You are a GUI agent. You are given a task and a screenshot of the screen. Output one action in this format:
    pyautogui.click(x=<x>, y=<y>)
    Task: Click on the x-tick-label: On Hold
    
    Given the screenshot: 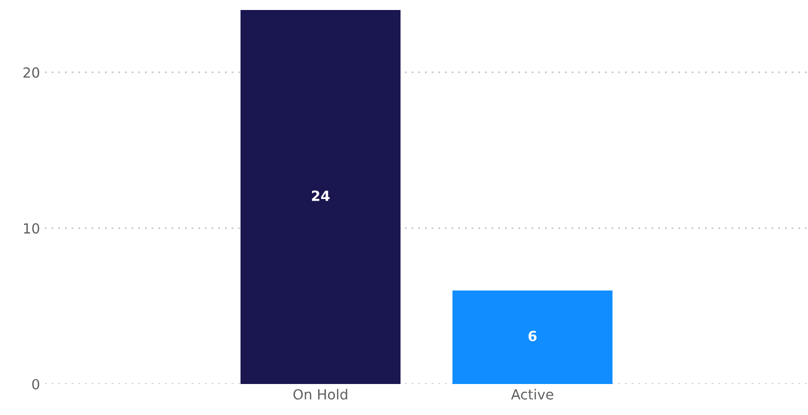 What is the action you would take?
    pyautogui.click(x=320, y=394)
    